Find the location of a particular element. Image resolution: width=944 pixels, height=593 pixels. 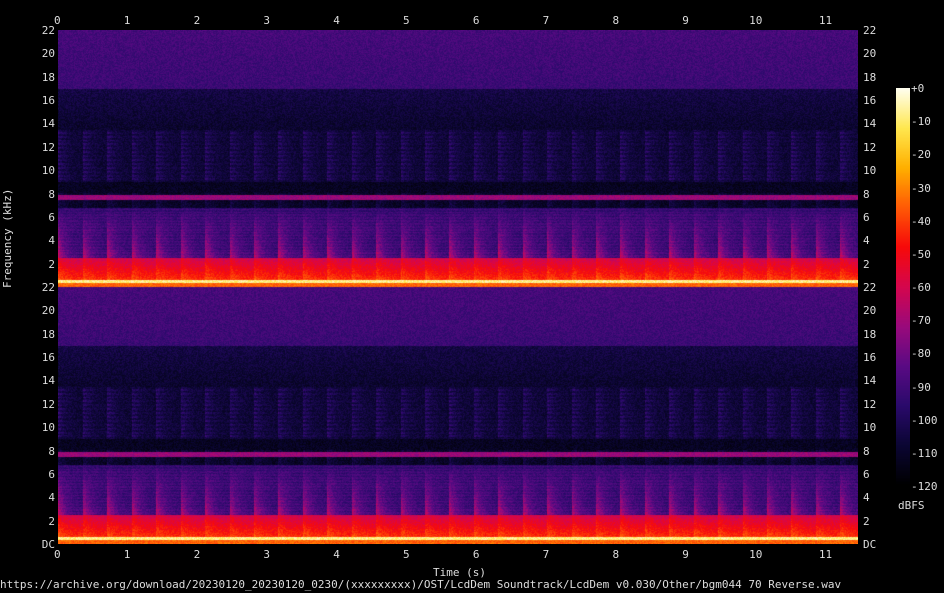

colorbar-tick: -90 is located at coordinates (921, 387).